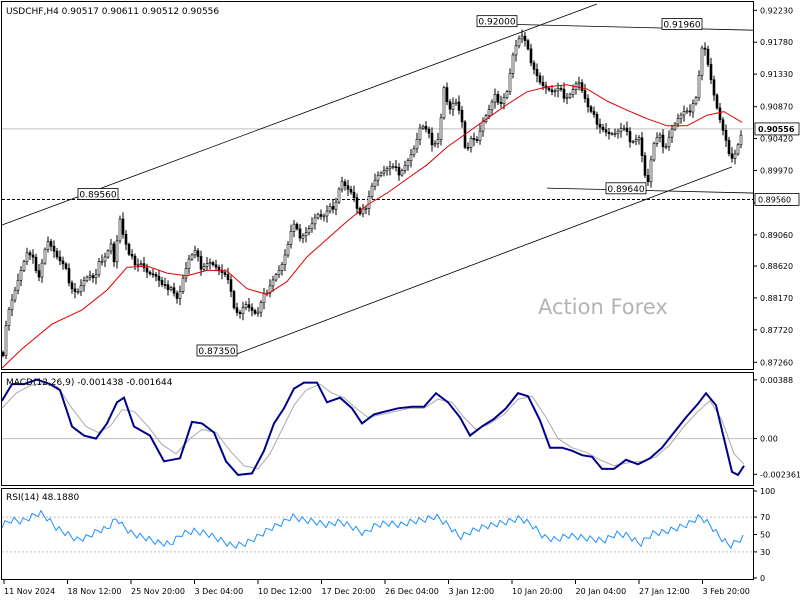  What do you see at coordinates (29, 591) in the screenshot?
I see `time-axis-label: 11 Nov 2024` at bounding box center [29, 591].